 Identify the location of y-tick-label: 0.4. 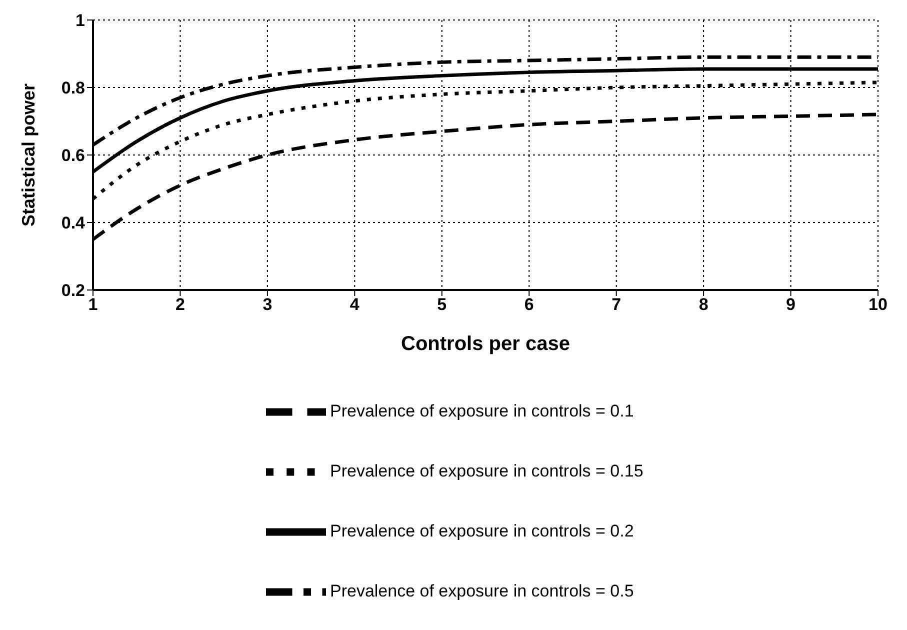
(73, 223).